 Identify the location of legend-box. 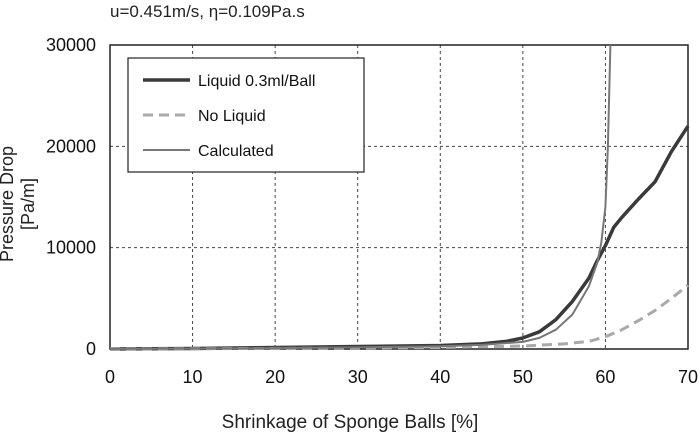
(246, 115).